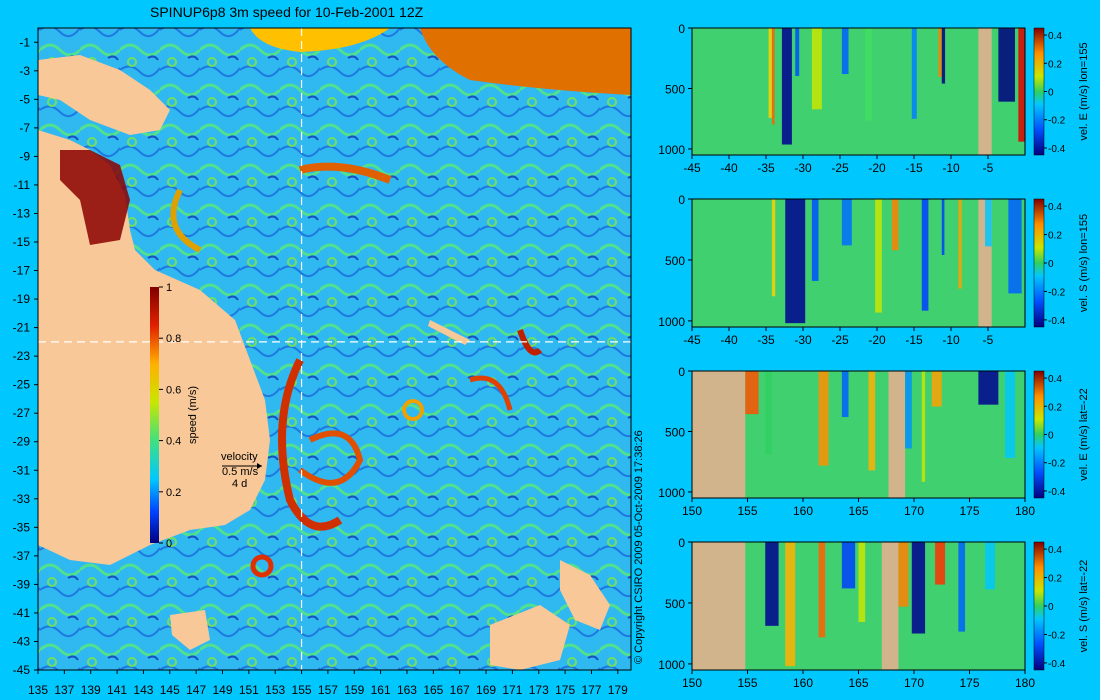  Describe the element at coordinates (803, 168) in the screenshot. I see `x-tick-label: -30` at that location.